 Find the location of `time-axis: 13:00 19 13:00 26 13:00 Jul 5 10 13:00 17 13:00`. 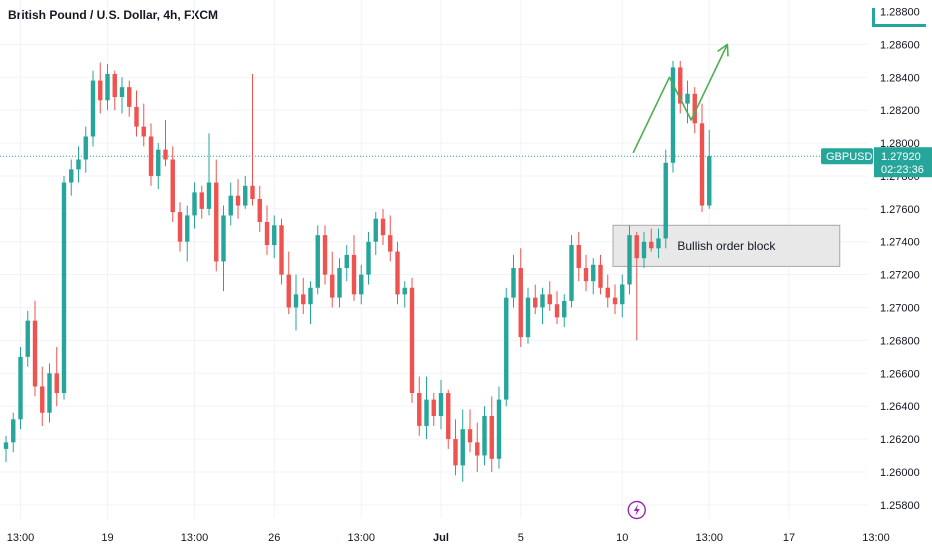

time-axis: 13:00 19 13:00 26 13:00 Jul 5 10 13:00 17 13:00 is located at coordinates (466, 534).